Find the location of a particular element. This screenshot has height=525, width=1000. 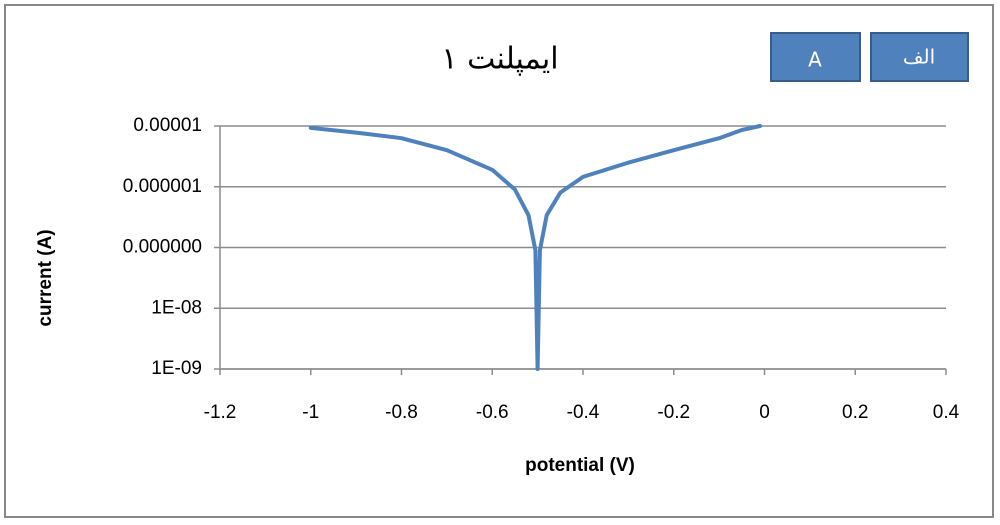

y-tick-label: 1E-09 is located at coordinates (176, 368).